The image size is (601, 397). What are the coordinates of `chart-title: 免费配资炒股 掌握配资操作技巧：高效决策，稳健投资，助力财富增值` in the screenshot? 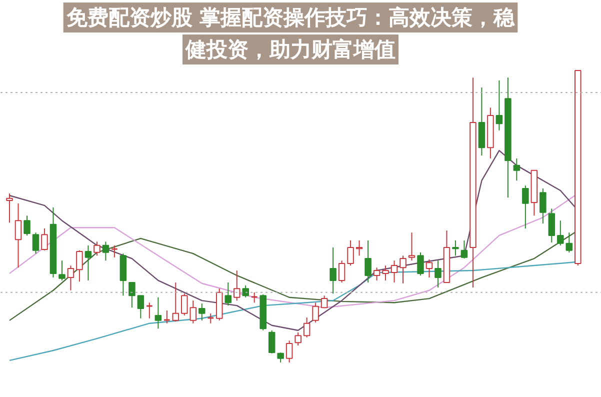 It's located at (290, 34).